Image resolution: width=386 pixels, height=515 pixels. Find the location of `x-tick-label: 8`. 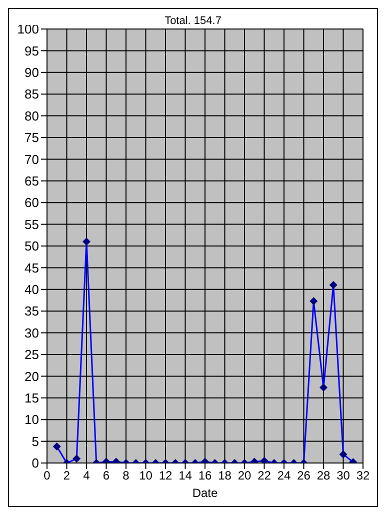

x-tick-label: 8 is located at coordinates (126, 475).